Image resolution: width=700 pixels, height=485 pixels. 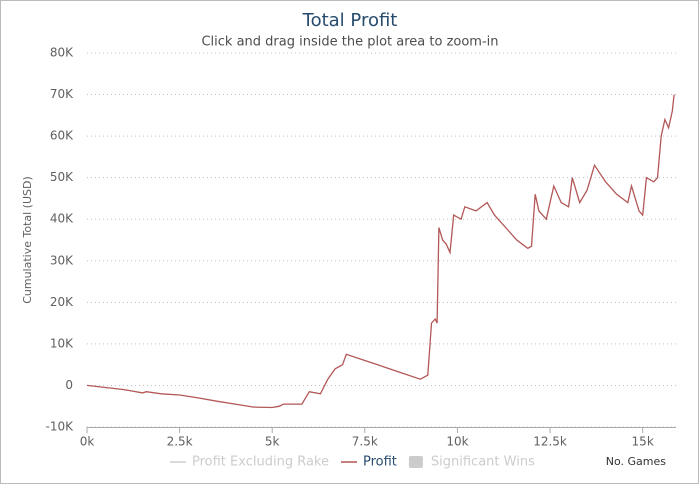 What do you see at coordinates (60, 427) in the screenshot?
I see `y-tick-label: -10K` at bounding box center [60, 427].